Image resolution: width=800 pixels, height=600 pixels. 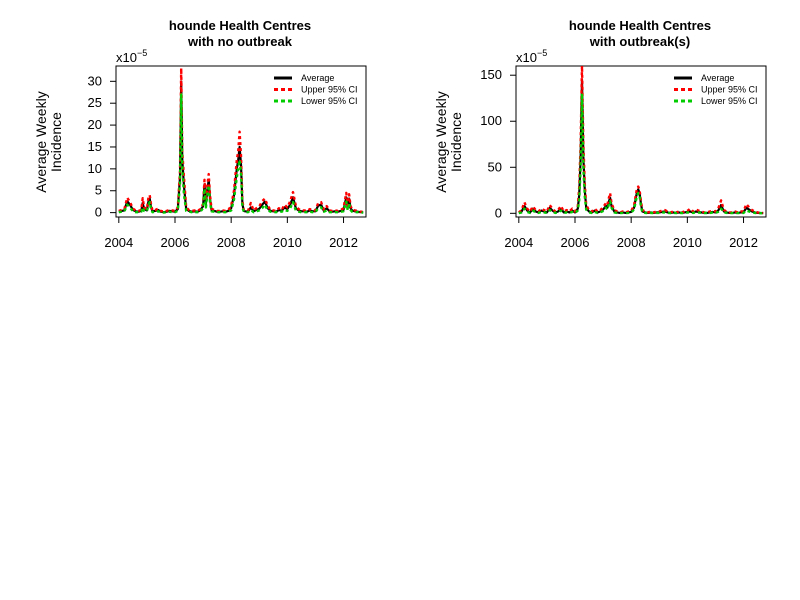 What do you see at coordinates (95, 80) in the screenshot?
I see `y-tick-label: 30` at bounding box center [95, 80].